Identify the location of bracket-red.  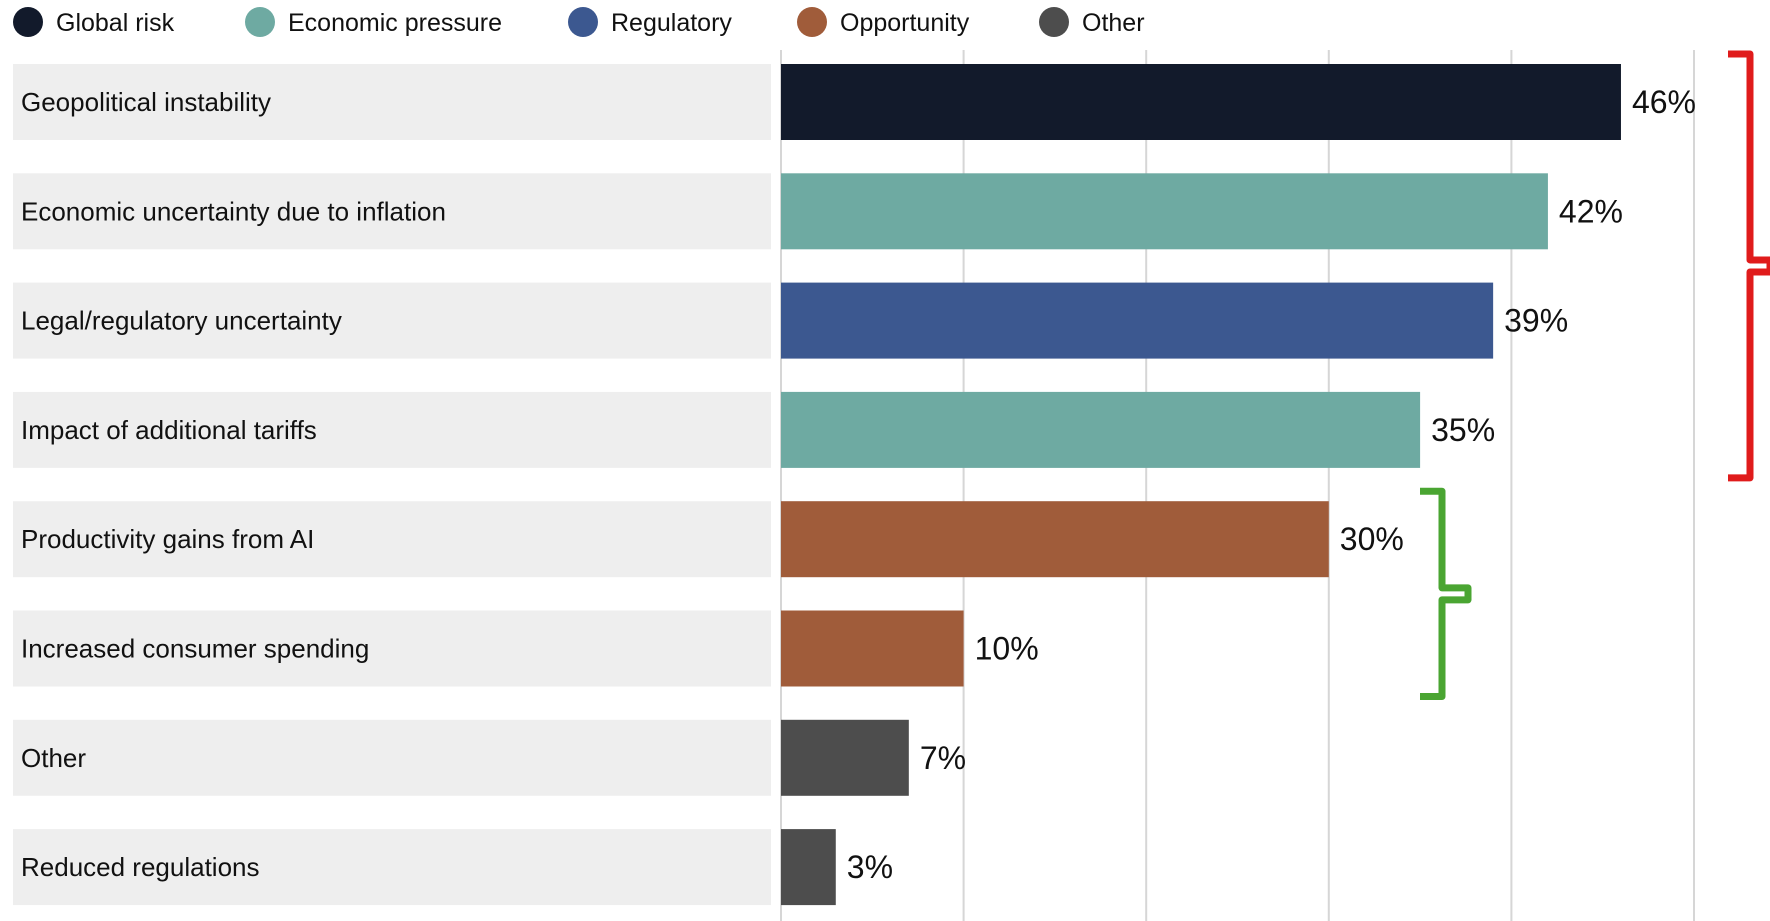
(1749, 266).